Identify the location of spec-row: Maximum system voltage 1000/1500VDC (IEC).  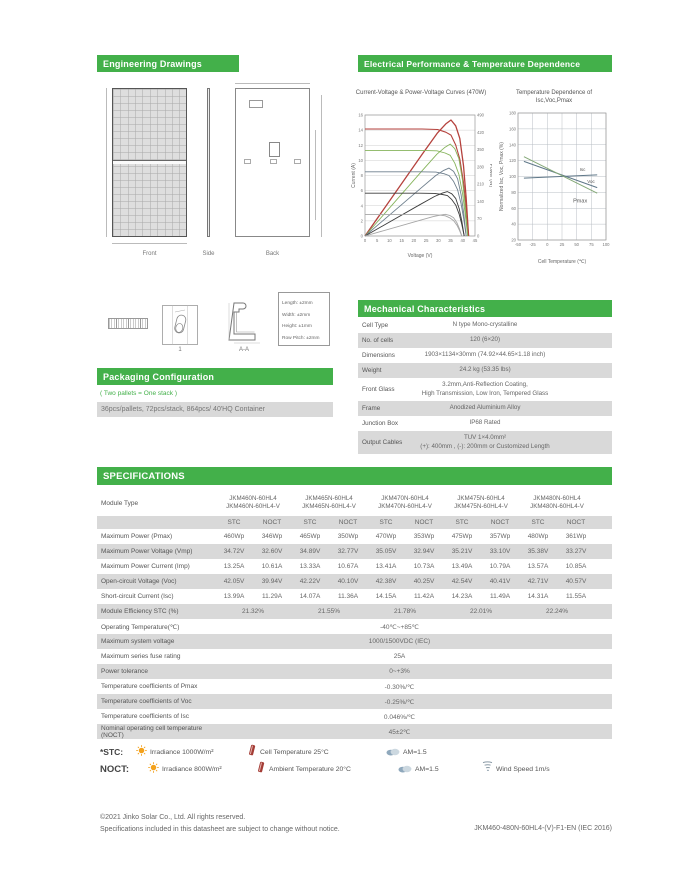
(354, 641).